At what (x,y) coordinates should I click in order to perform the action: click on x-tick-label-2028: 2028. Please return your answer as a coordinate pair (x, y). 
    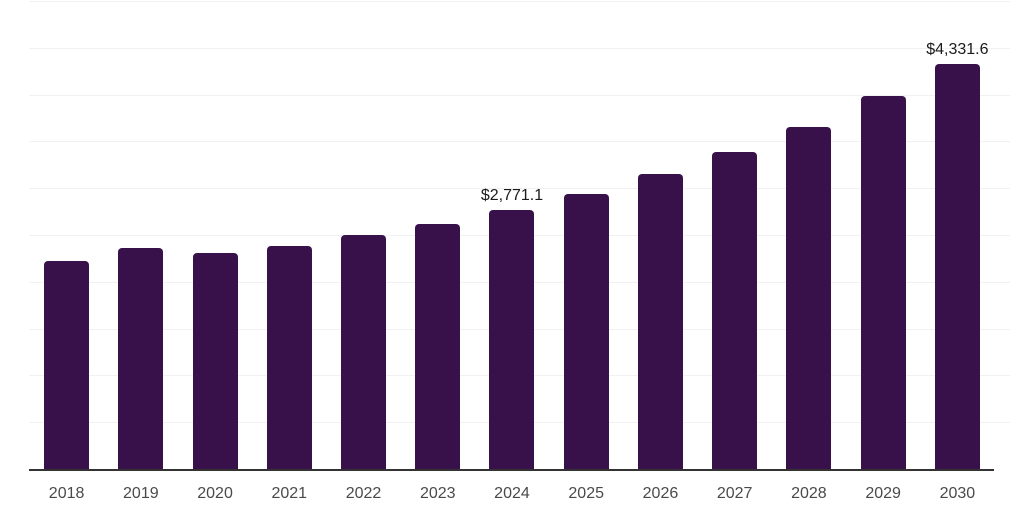
    Looking at the image, I should click on (809, 493).